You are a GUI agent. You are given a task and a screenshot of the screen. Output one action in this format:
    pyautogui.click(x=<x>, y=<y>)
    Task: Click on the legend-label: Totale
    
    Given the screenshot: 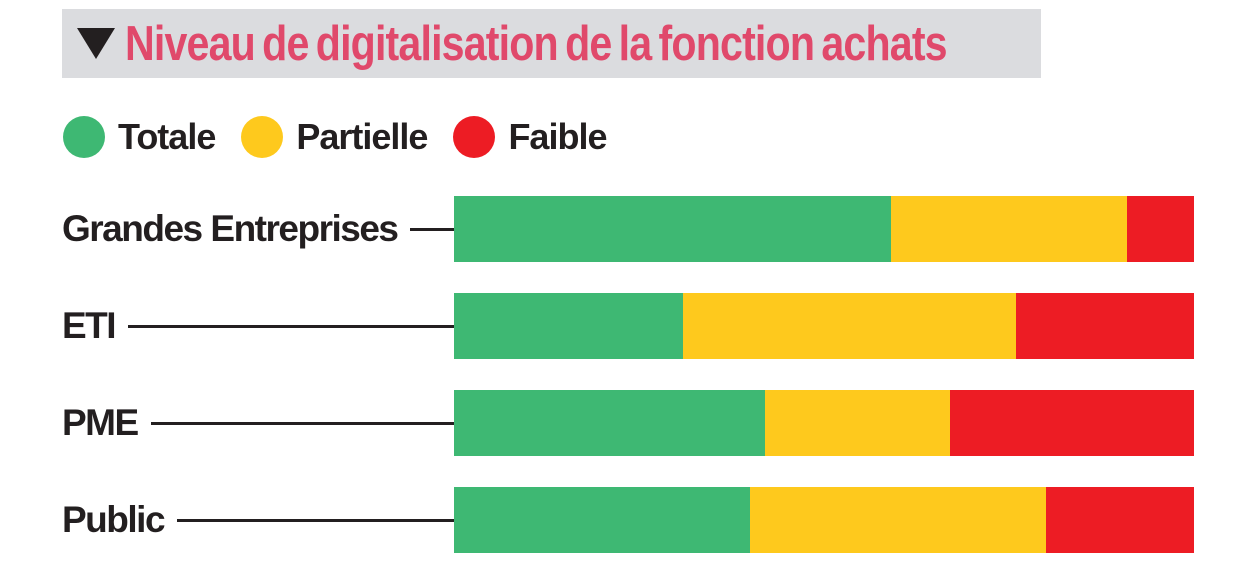 What is the action you would take?
    pyautogui.click(x=167, y=136)
    